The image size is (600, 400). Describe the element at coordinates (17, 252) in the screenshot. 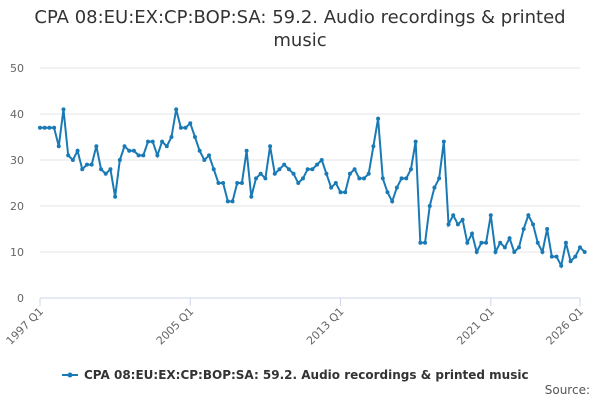

I see `y-tick-label: 10` at that location.